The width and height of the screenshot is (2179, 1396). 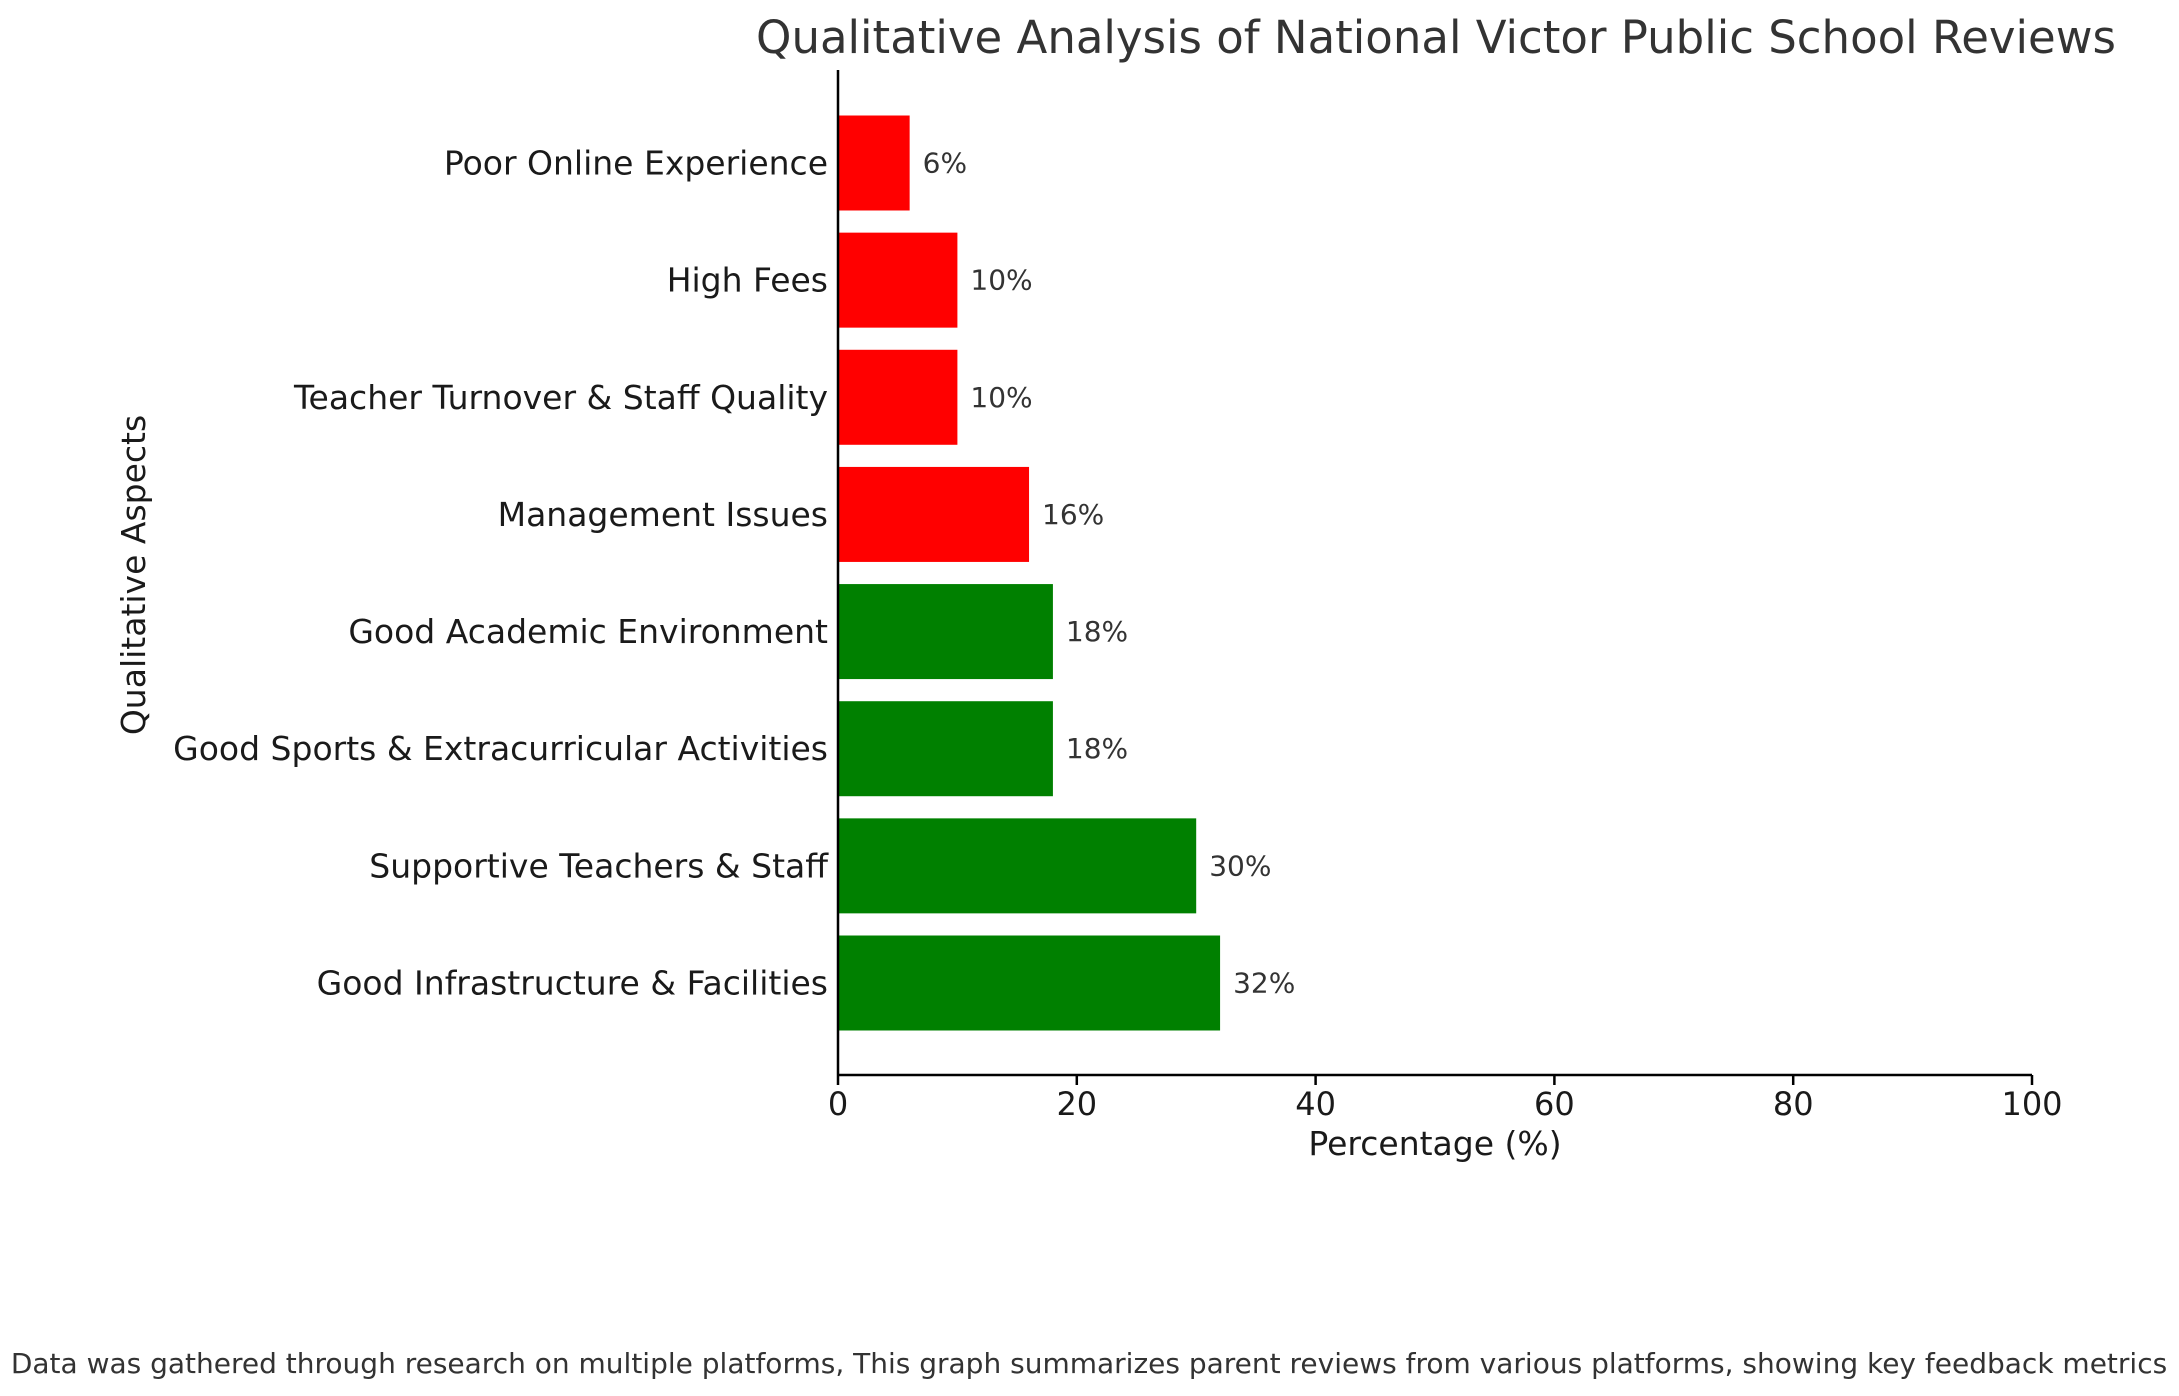 I want to click on bar-value-label: 32%, so click(x=1264, y=983).